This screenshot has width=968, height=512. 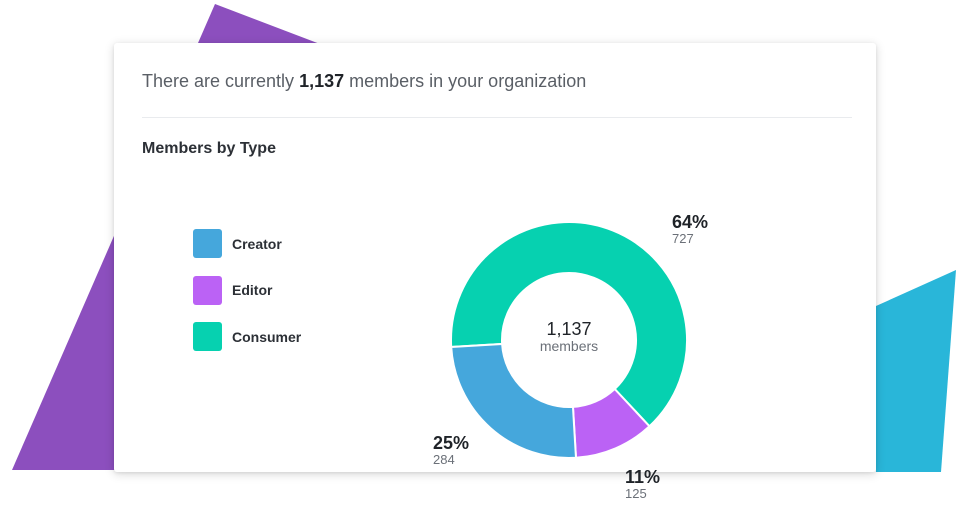 What do you see at coordinates (690, 222) in the screenshot?
I see `percent-label-consumer: 64%` at bounding box center [690, 222].